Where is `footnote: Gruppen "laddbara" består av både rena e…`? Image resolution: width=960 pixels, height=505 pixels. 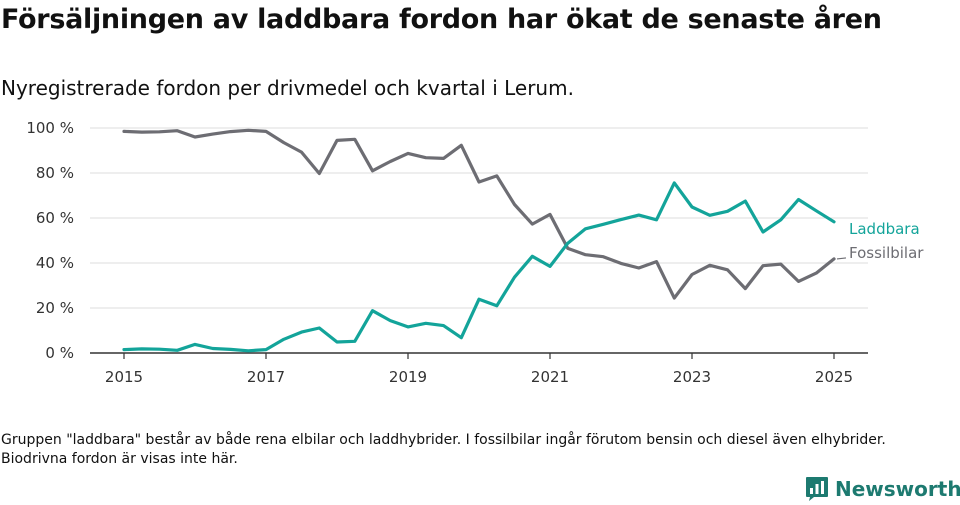 footnote: Gruppen "laddbara" består av både rena e… is located at coordinates (443, 449).